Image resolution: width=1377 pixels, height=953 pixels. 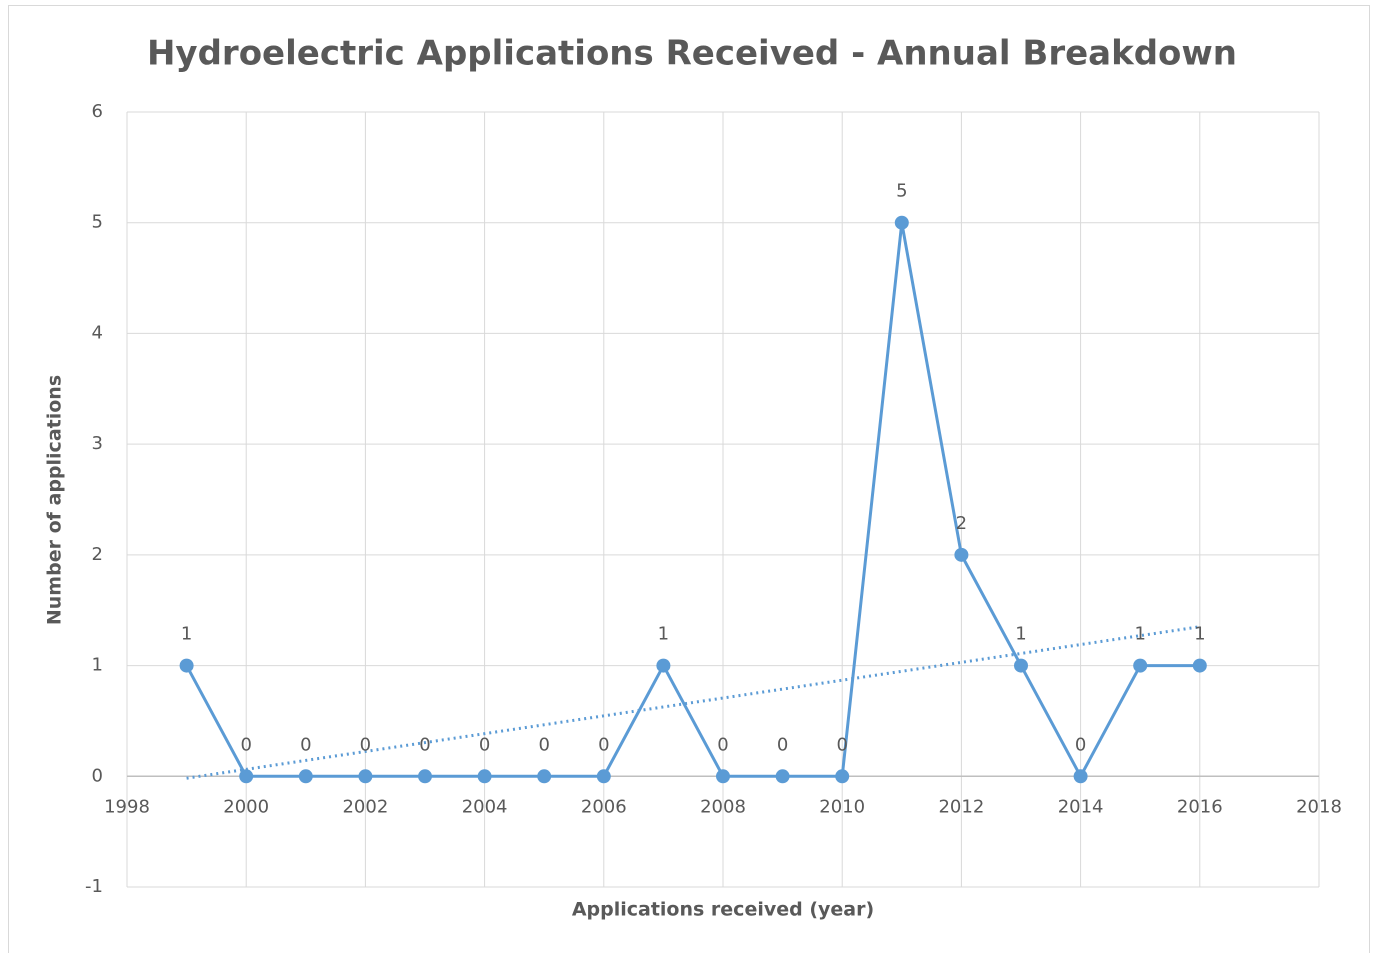 I want to click on y-tick-label: 0, so click(x=97, y=775).